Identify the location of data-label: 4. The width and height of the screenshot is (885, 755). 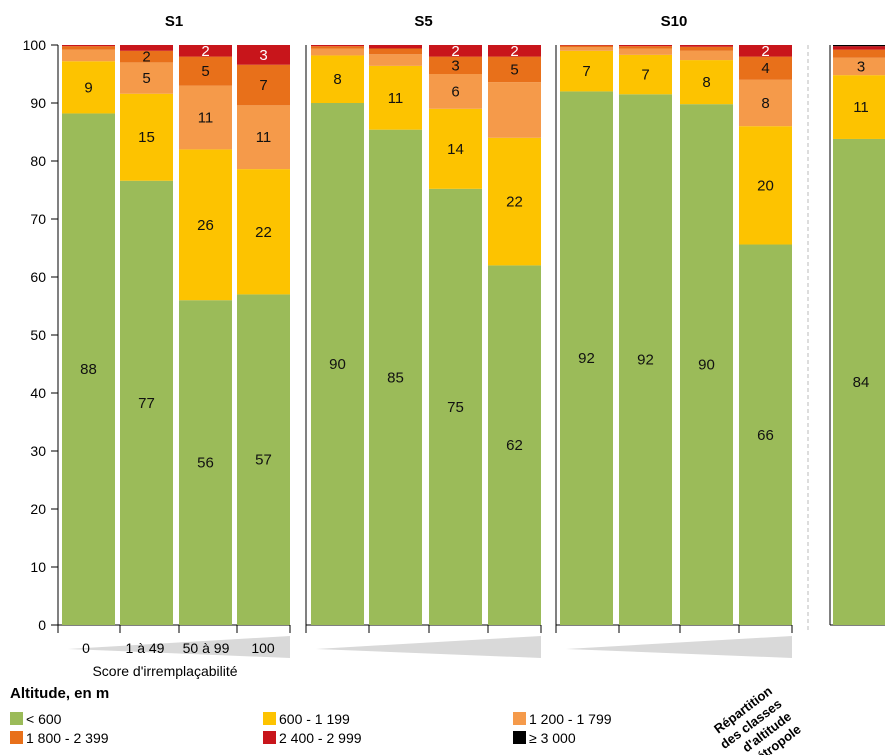
(765, 68).